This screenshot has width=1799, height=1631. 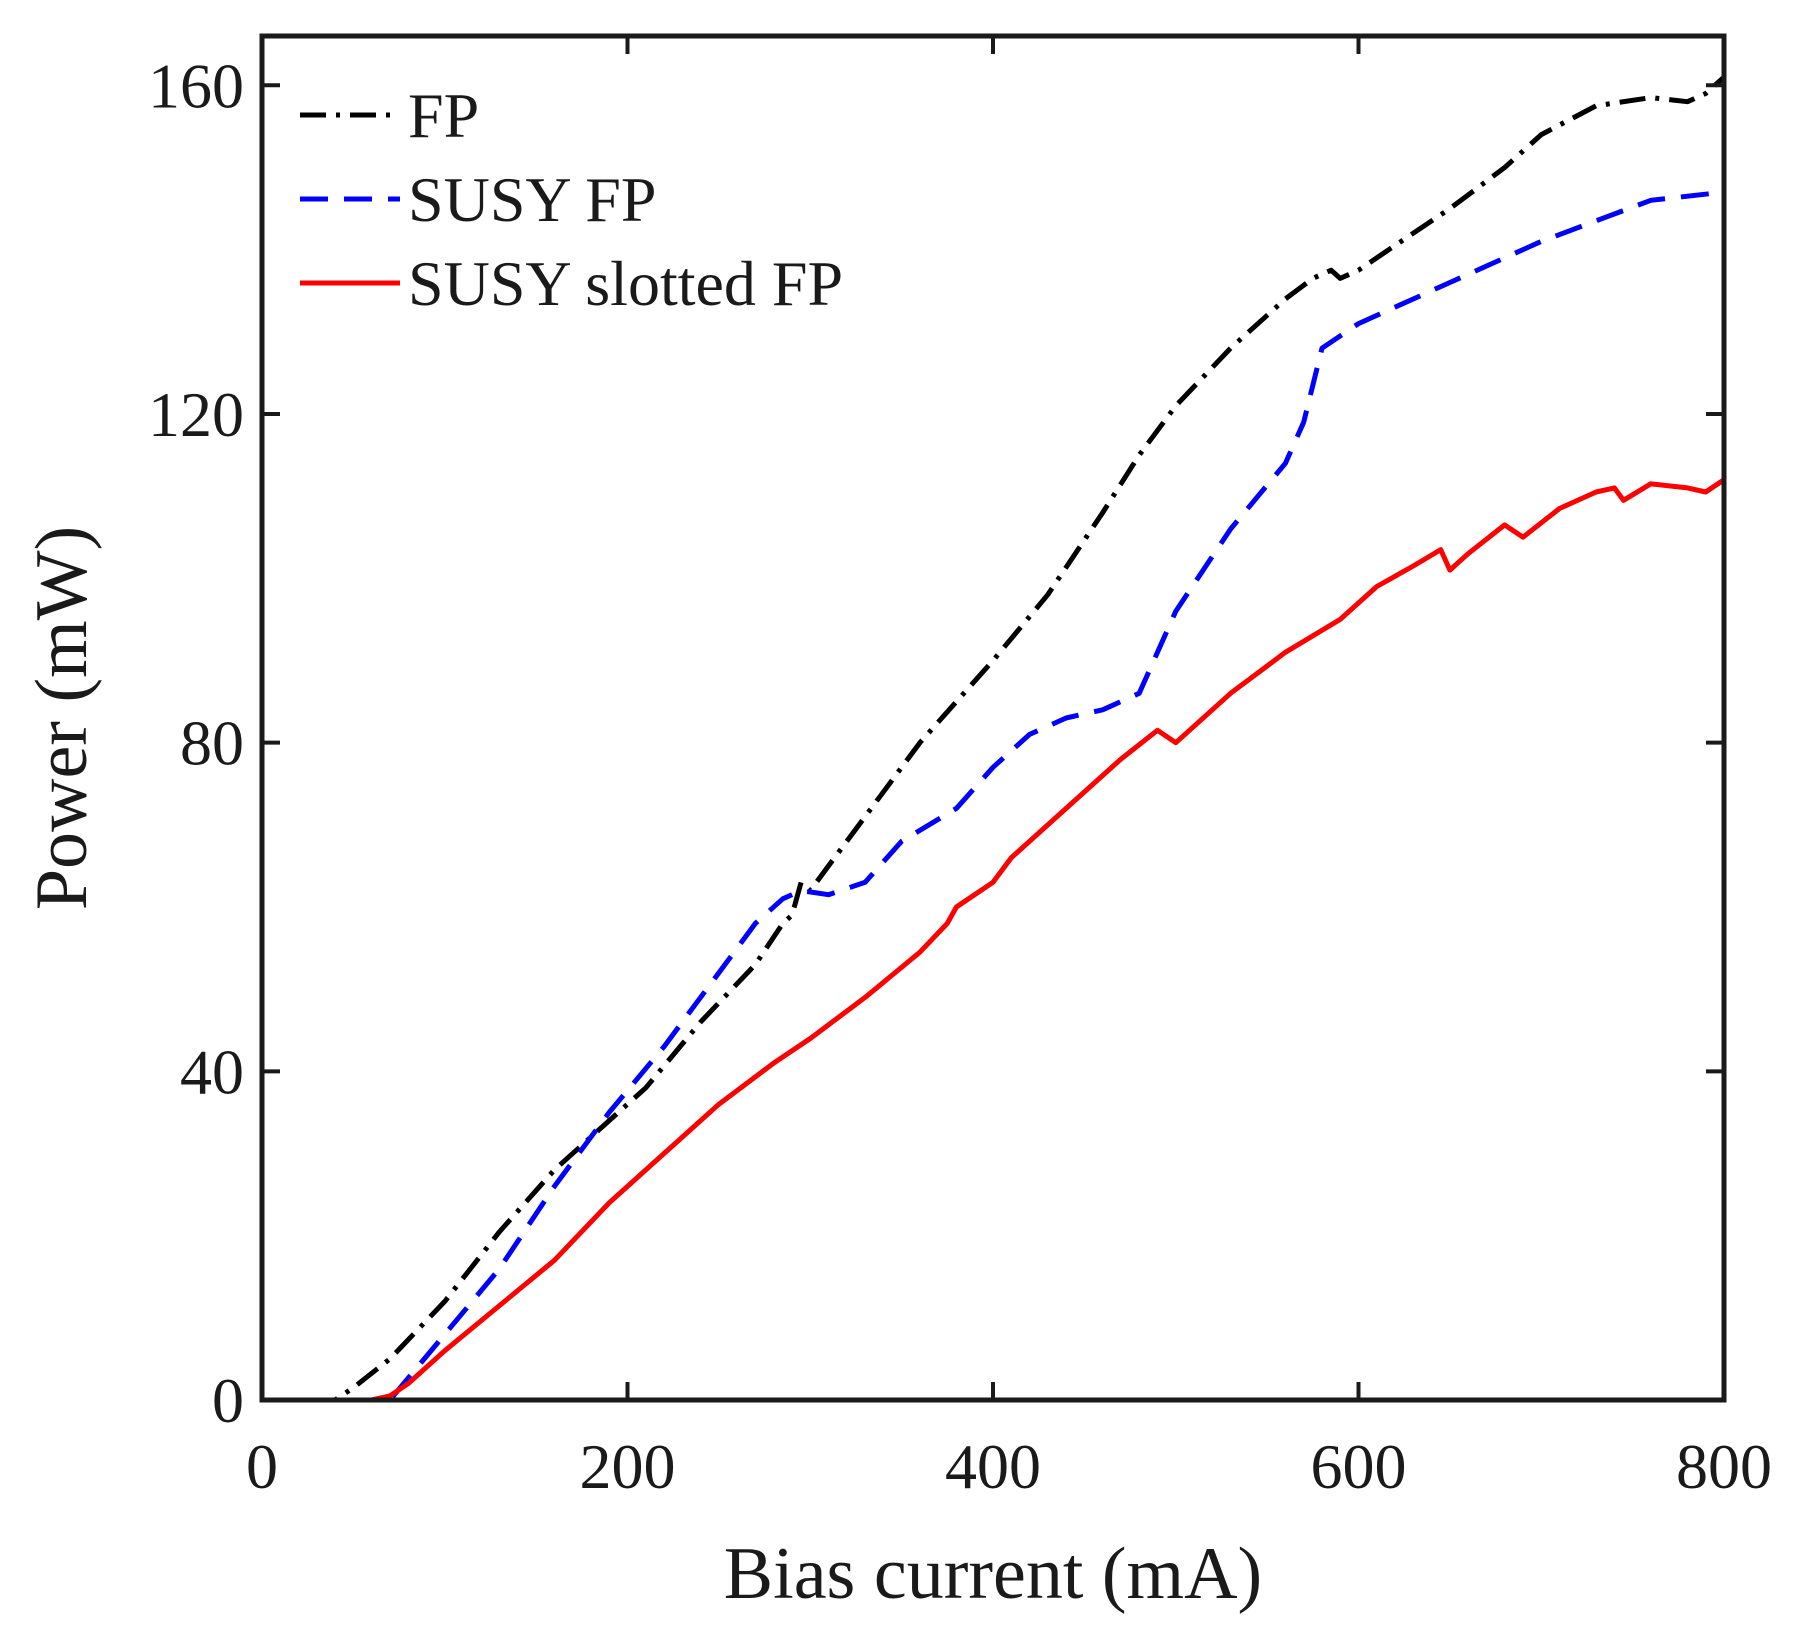 I want to click on legend-label: SUSY slotted FP, so click(x=625, y=283).